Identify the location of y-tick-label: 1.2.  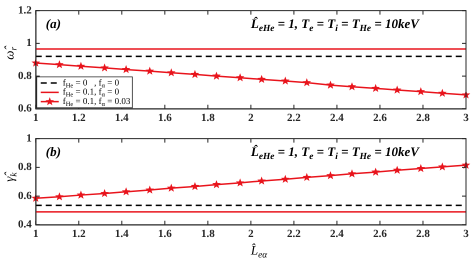
(25, 10).